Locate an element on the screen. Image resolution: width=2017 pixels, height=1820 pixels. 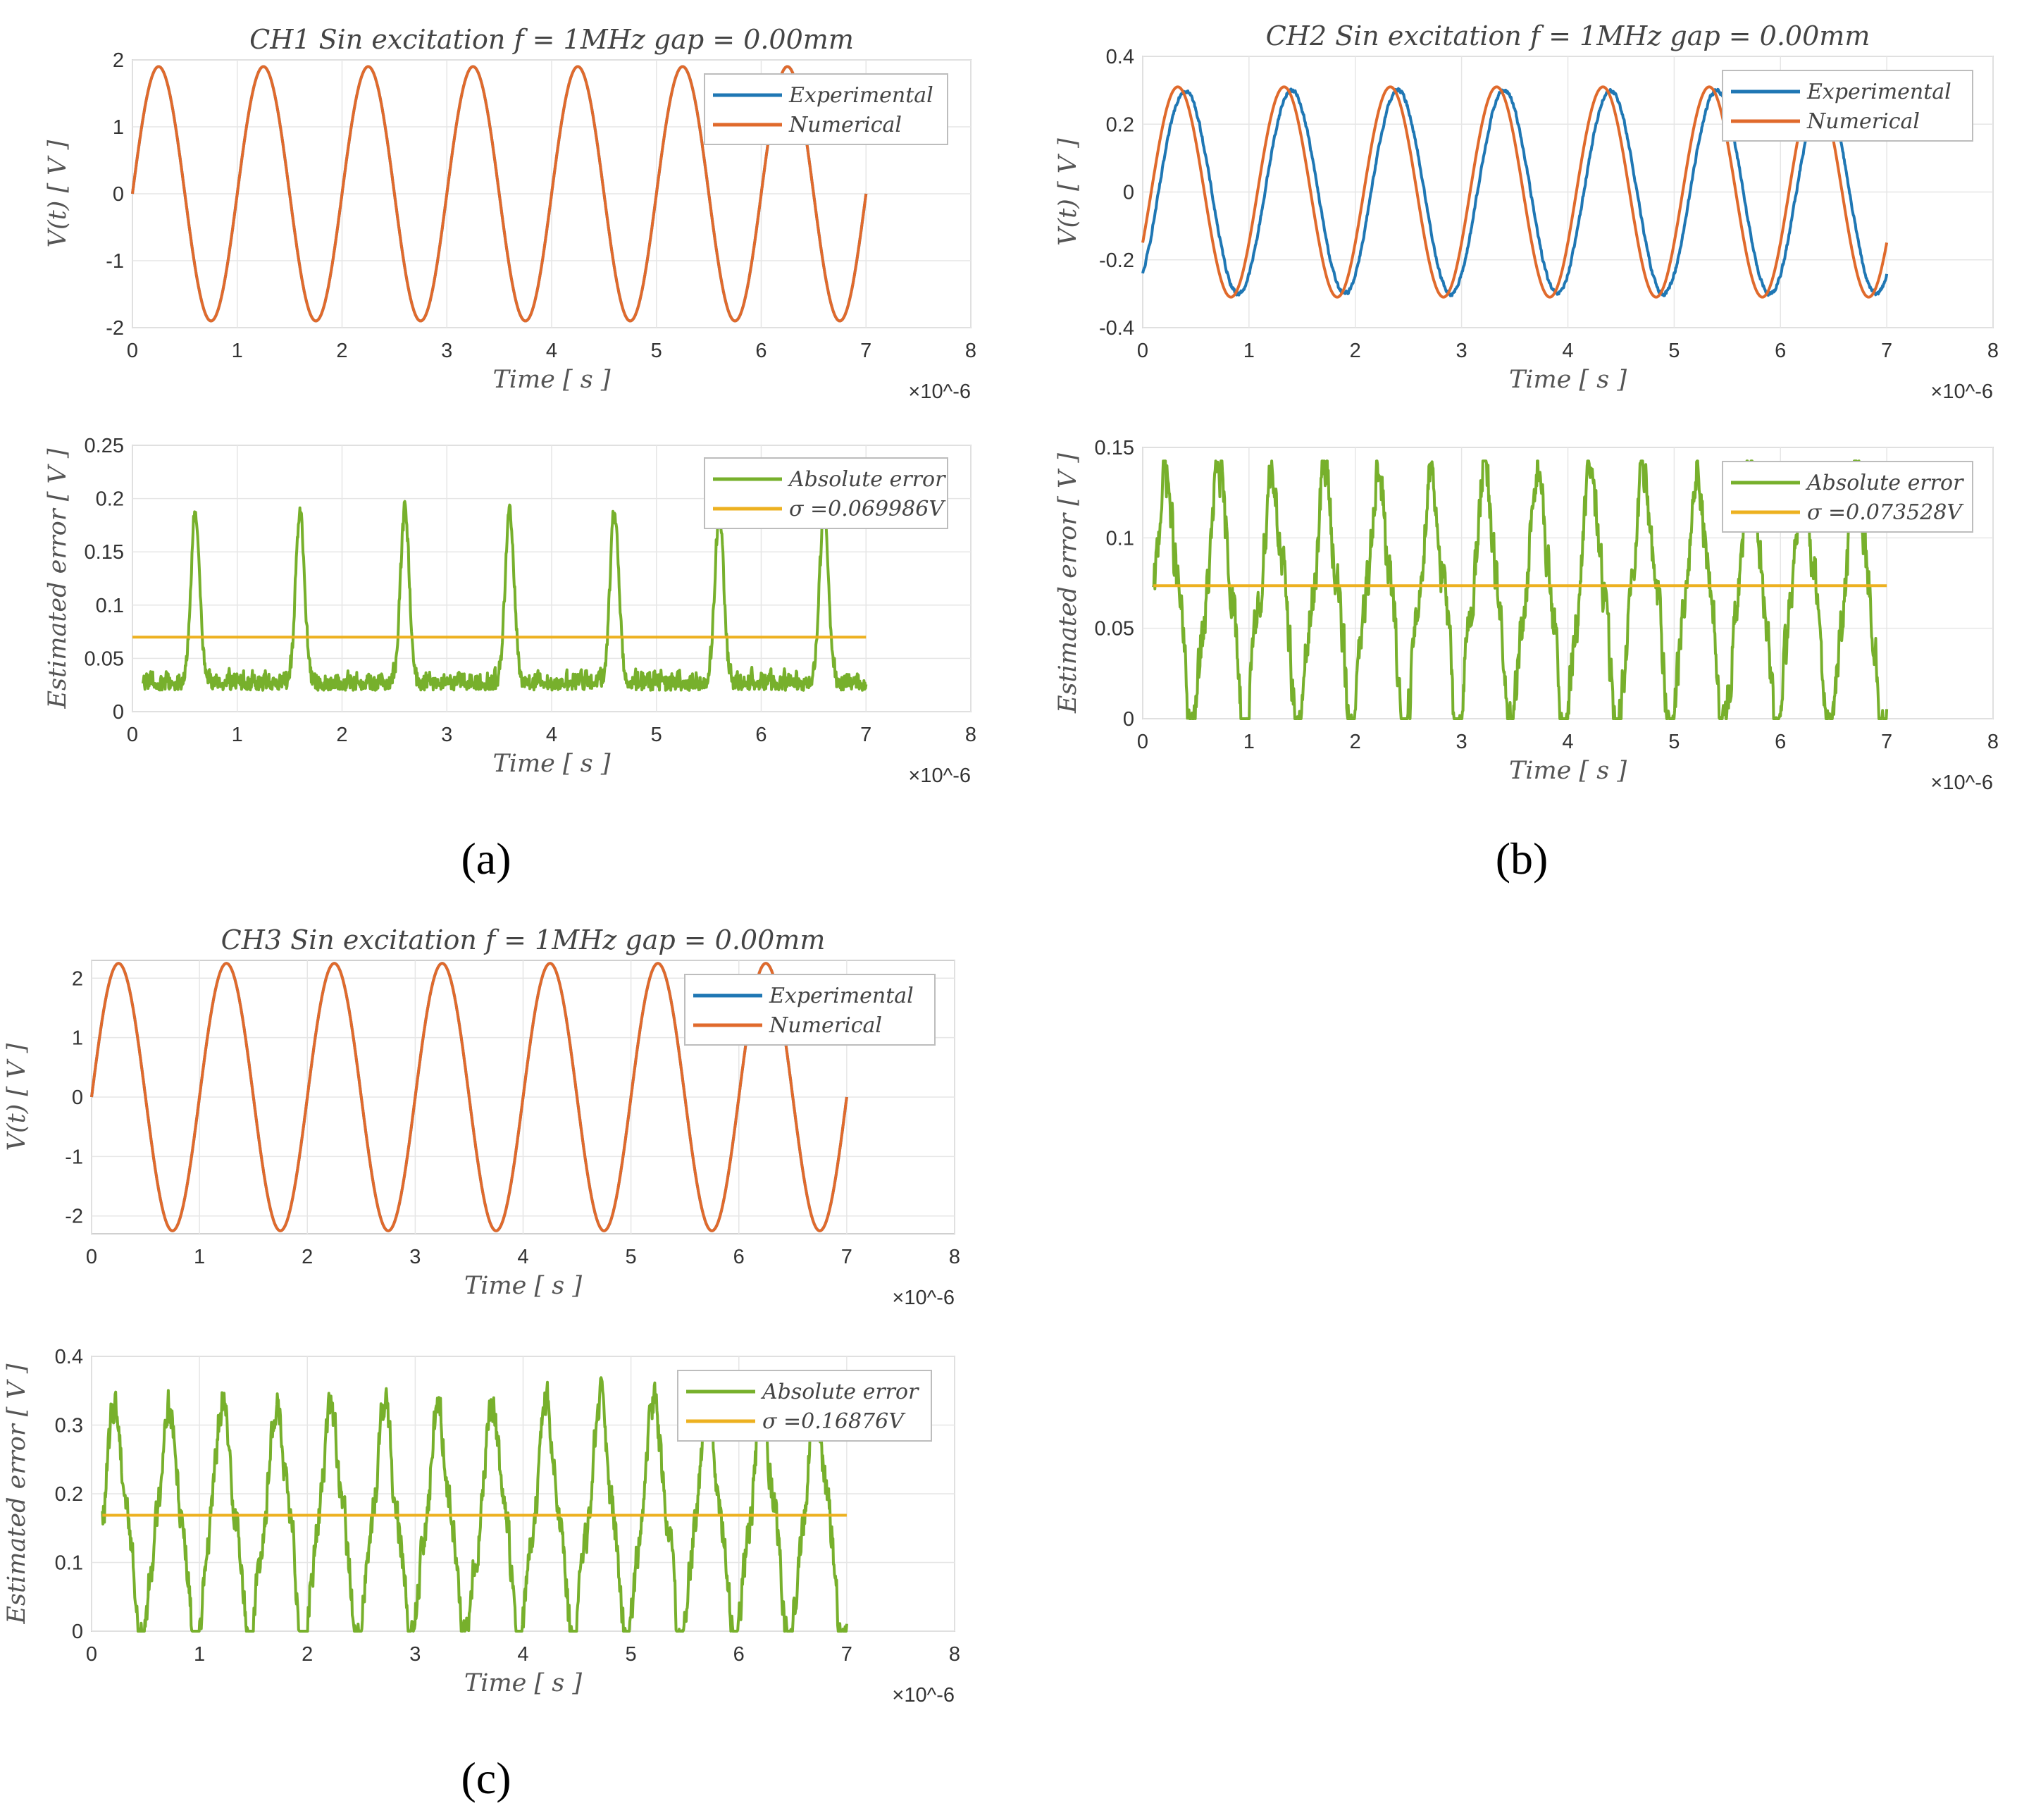
panel-label-a: (a) is located at coordinates (486, 859).